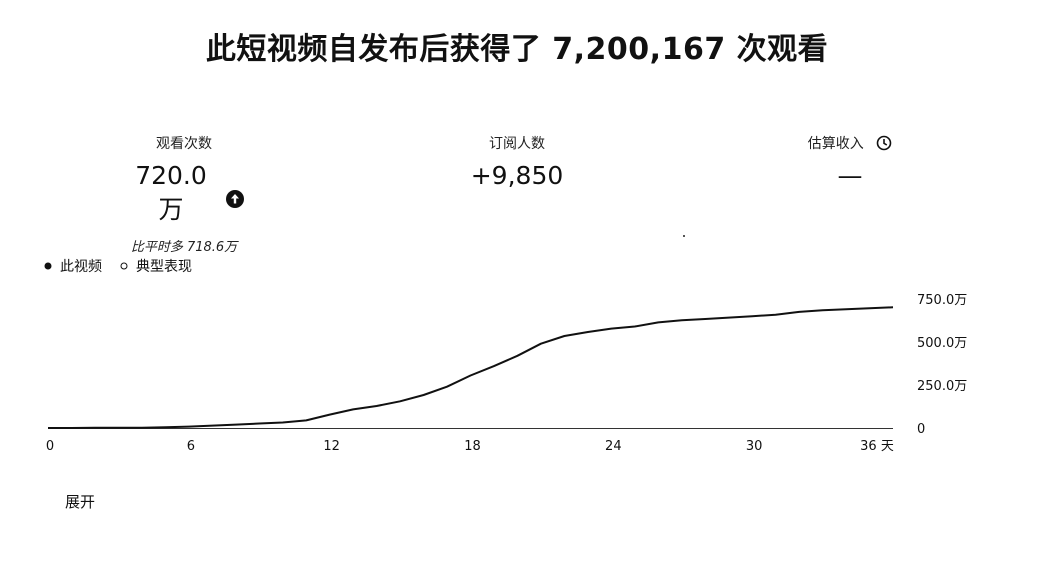  What do you see at coordinates (164, 267) in the screenshot?
I see `legend-label-typical: 典型表现` at bounding box center [164, 267].